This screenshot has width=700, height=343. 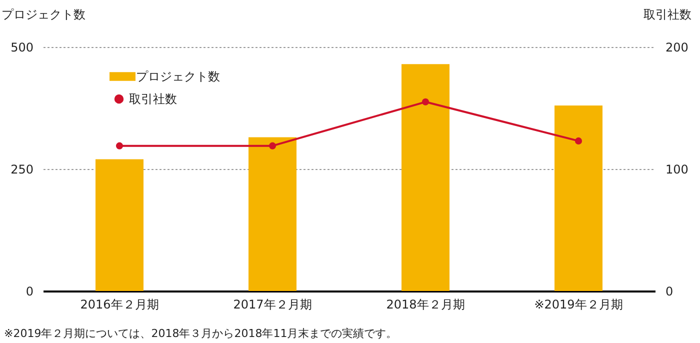 What do you see at coordinates (677, 47) in the screenshot?
I see `y2-tick-label: 200` at bounding box center [677, 47].